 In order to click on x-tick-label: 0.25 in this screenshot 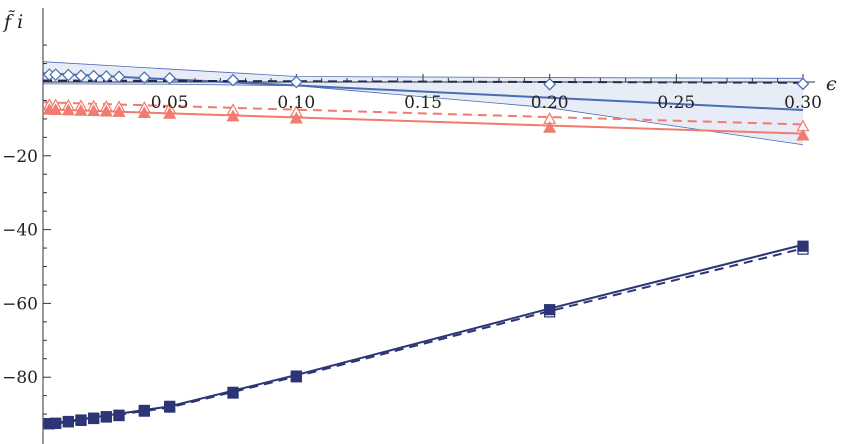, I will do `click(676, 103)`.